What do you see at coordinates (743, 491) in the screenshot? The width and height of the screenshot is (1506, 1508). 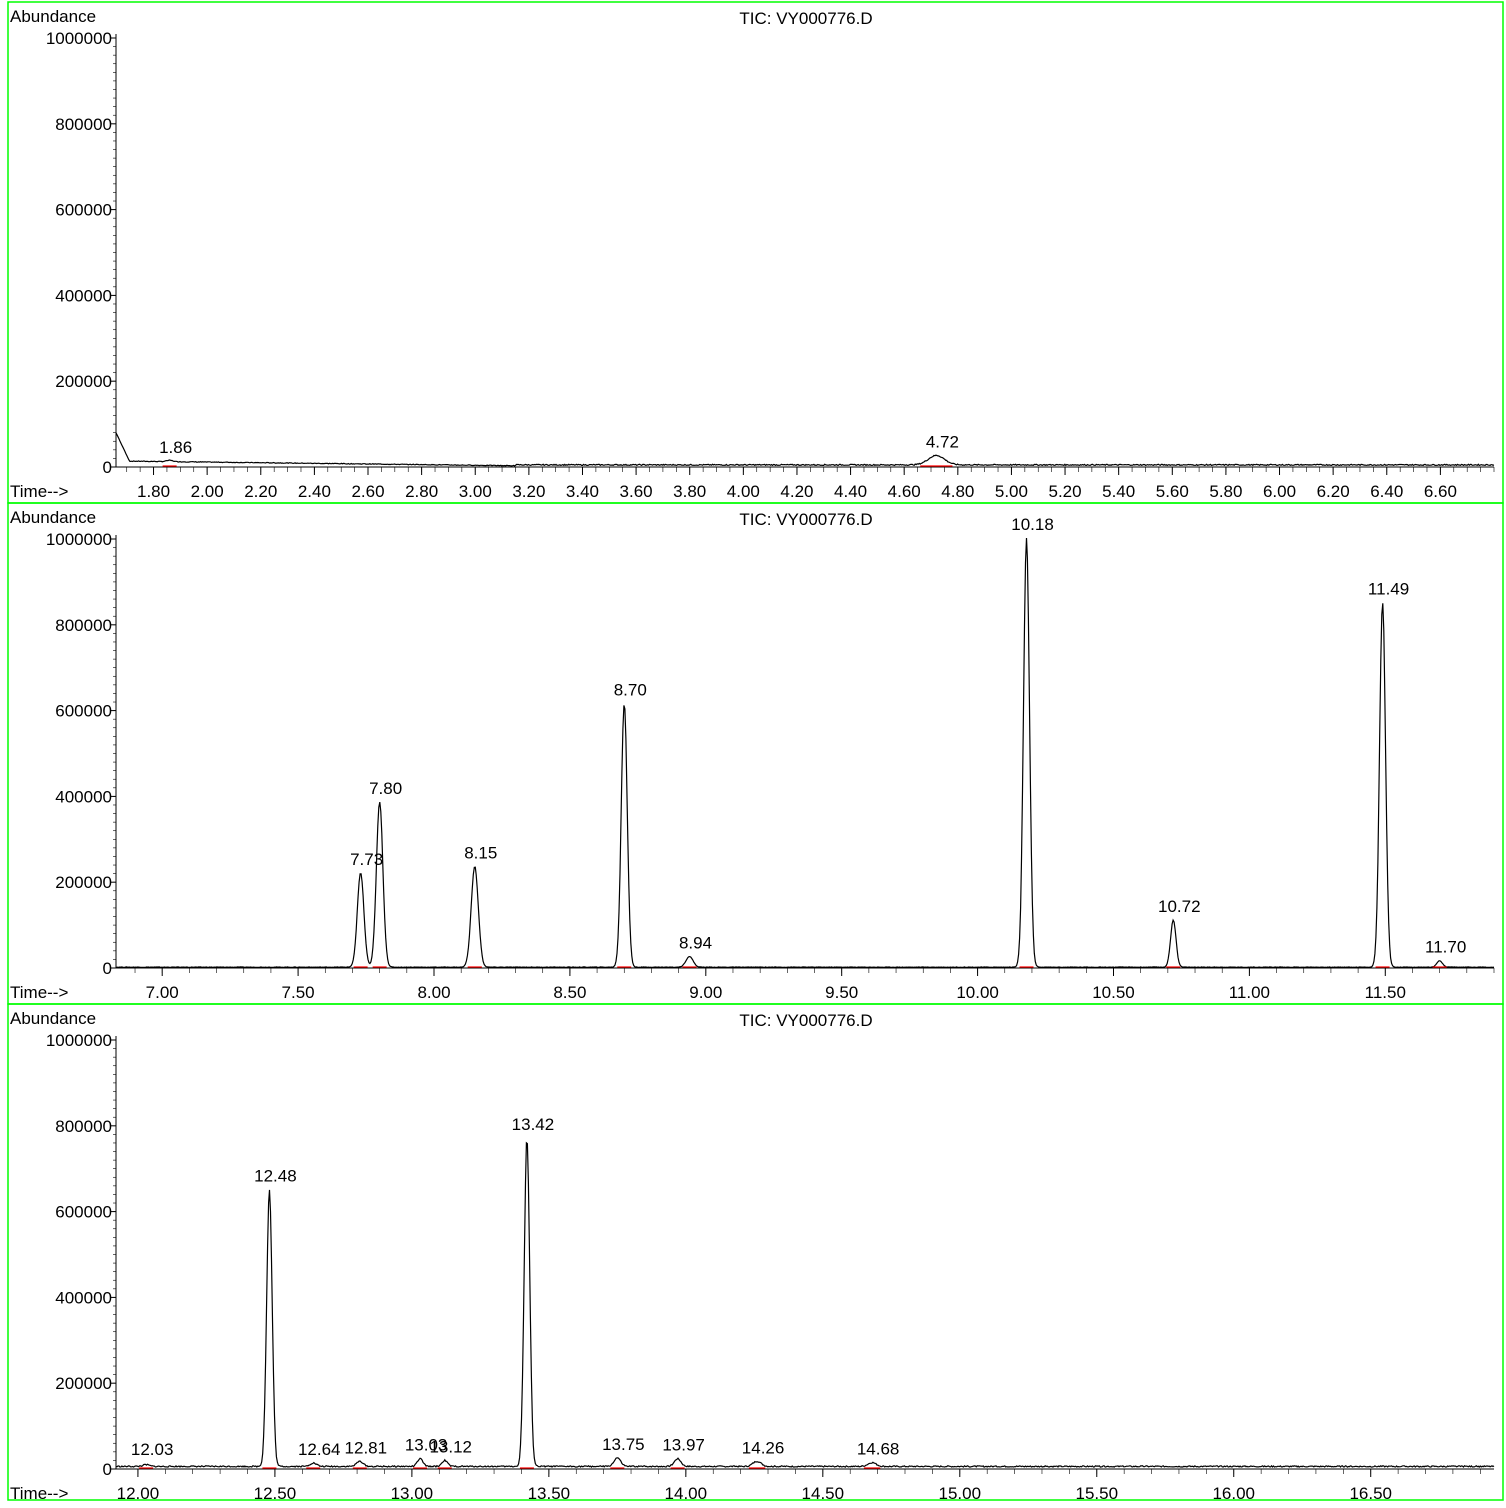 I see `x-tick-label: 4.00` at bounding box center [743, 491].